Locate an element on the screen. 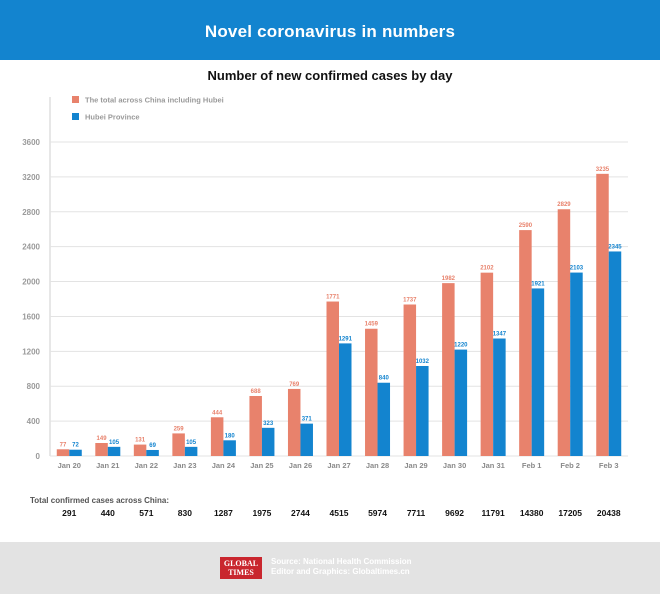 The height and width of the screenshot is (594, 660). total-cases-value: 291 is located at coordinates (69, 513).